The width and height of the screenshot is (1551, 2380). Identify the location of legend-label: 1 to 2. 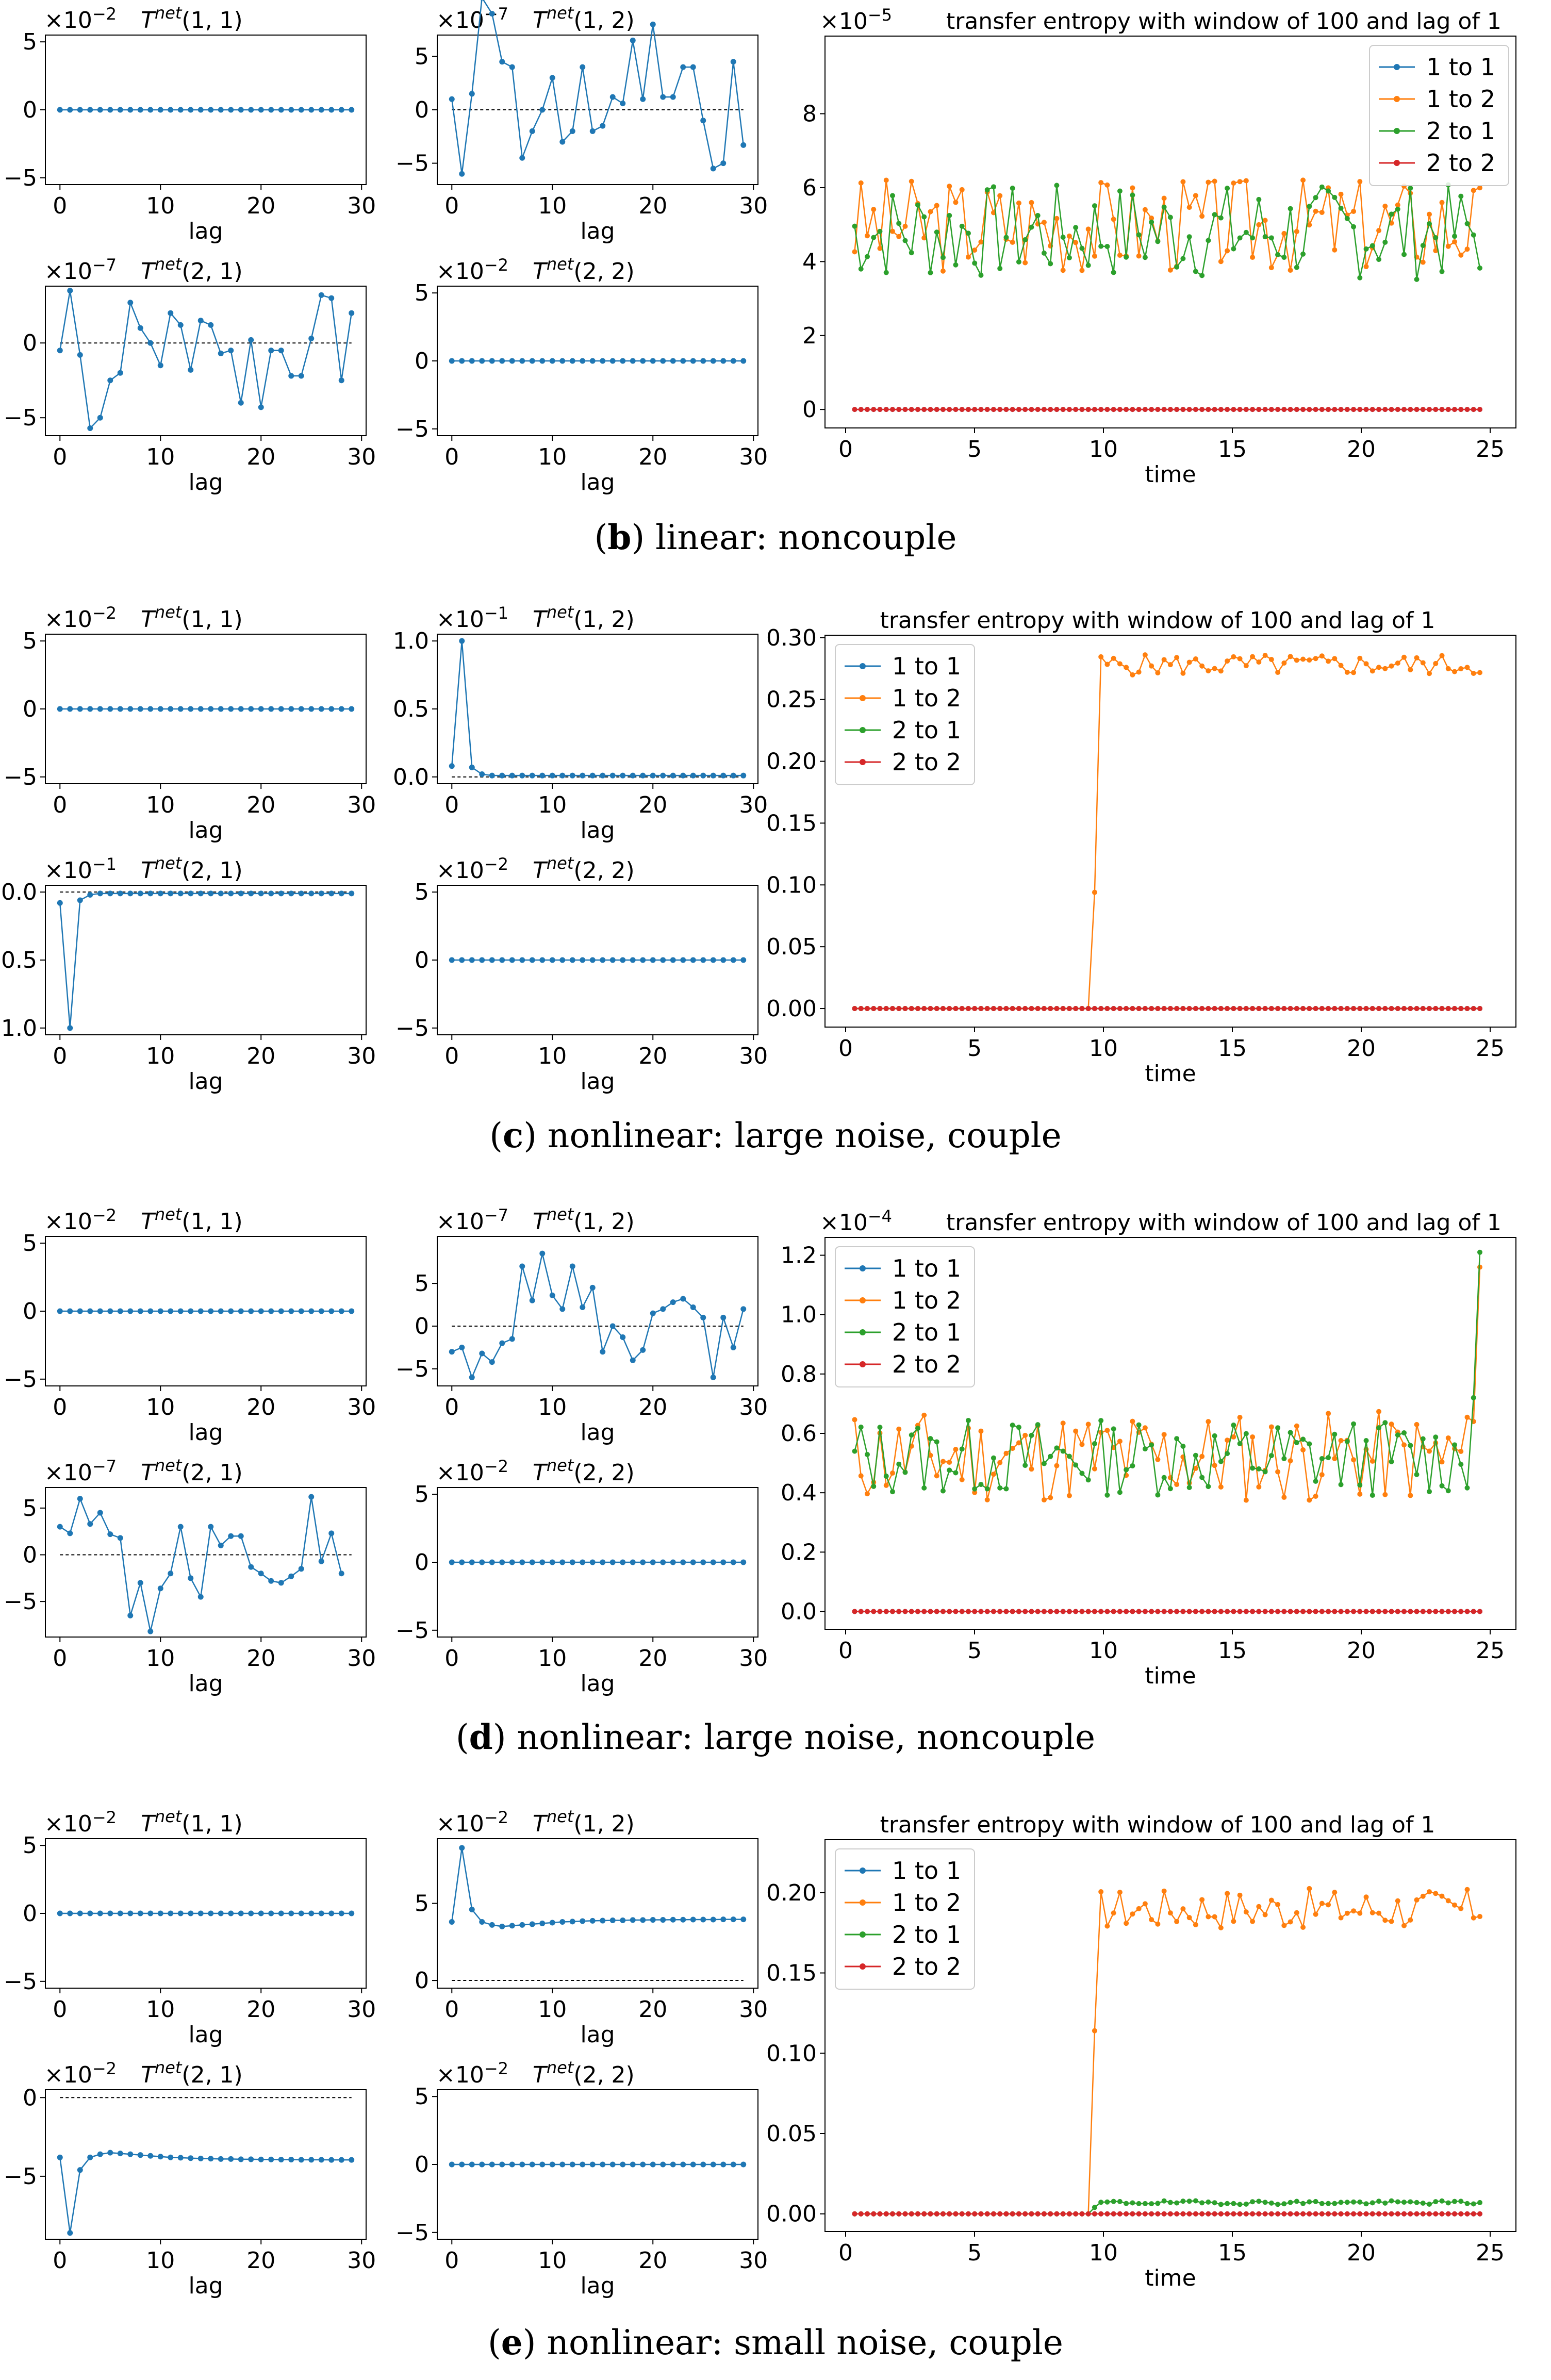
(1460, 99).